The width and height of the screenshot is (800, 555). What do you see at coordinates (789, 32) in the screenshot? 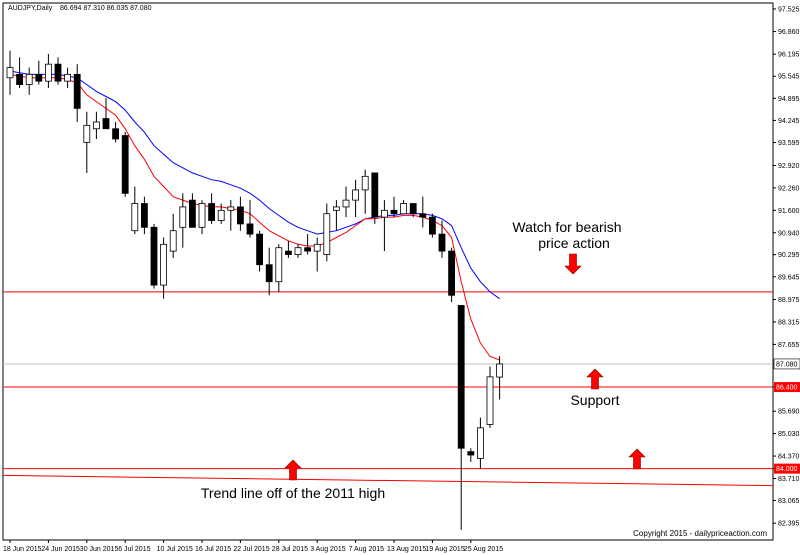
I see `y-tick-label: 96.860` at bounding box center [789, 32].